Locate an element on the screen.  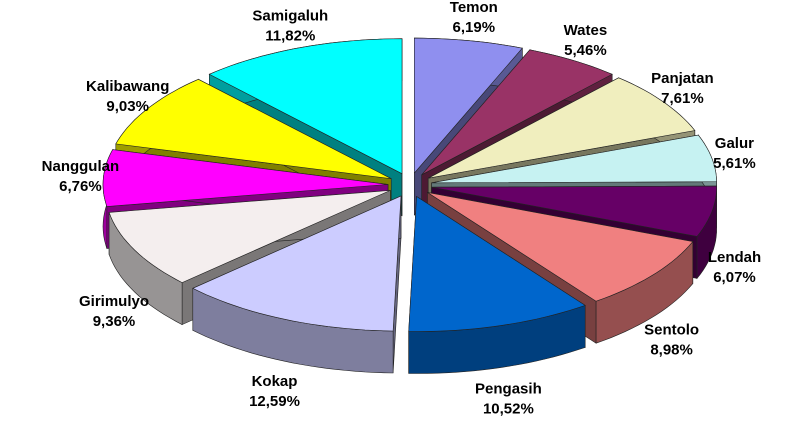
slice-value-label: 5,46% is located at coordinates (585, 50).